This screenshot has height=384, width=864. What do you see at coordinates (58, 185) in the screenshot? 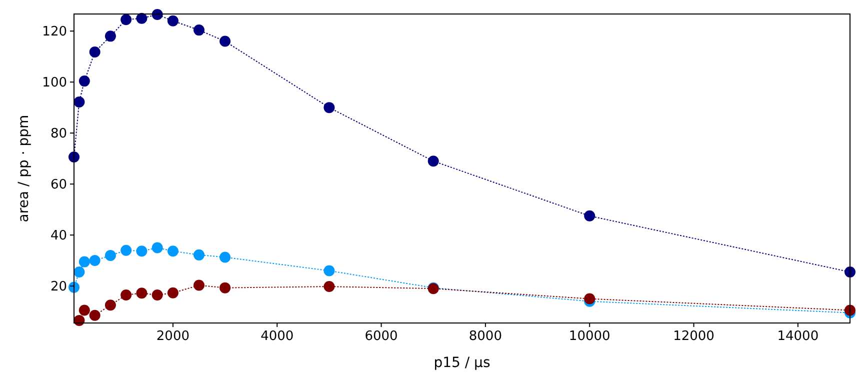
I see `y-tick-label: 60` at bounding box center [58, 185].